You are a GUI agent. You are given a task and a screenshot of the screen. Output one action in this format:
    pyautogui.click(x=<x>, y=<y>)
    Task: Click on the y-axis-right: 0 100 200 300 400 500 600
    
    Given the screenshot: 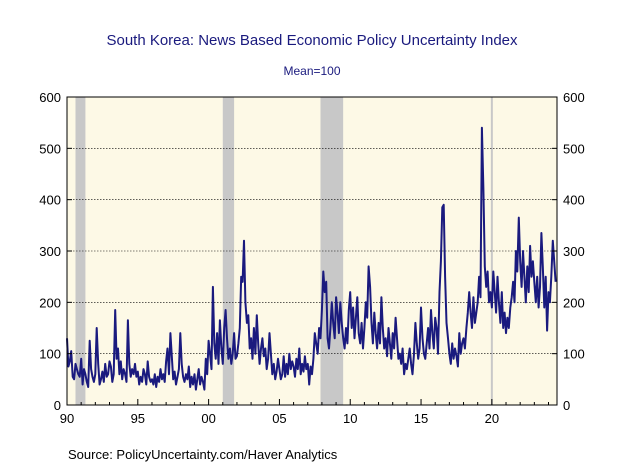 What is the action you would take?
    pyautogui.click(x=568, y=251)
    